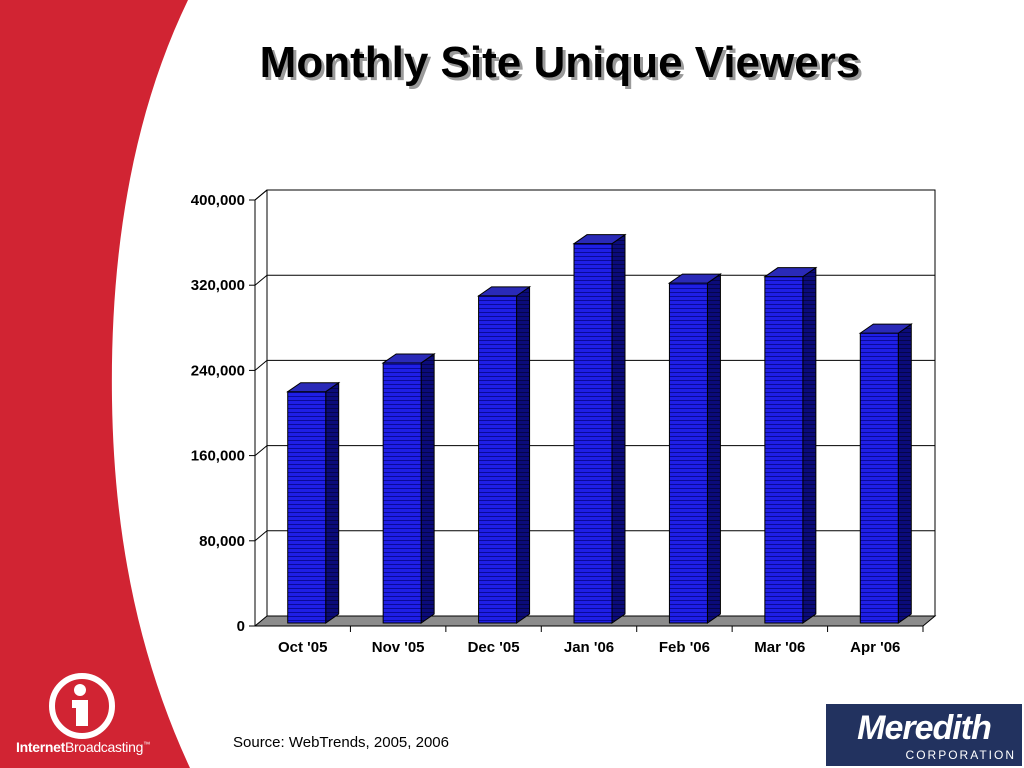 The height and width of the screenshot is (768, 1024). Describe the element at coordinates (779, 647) in the screenshot. I see `x-tick-label: Mar '06` at that location.